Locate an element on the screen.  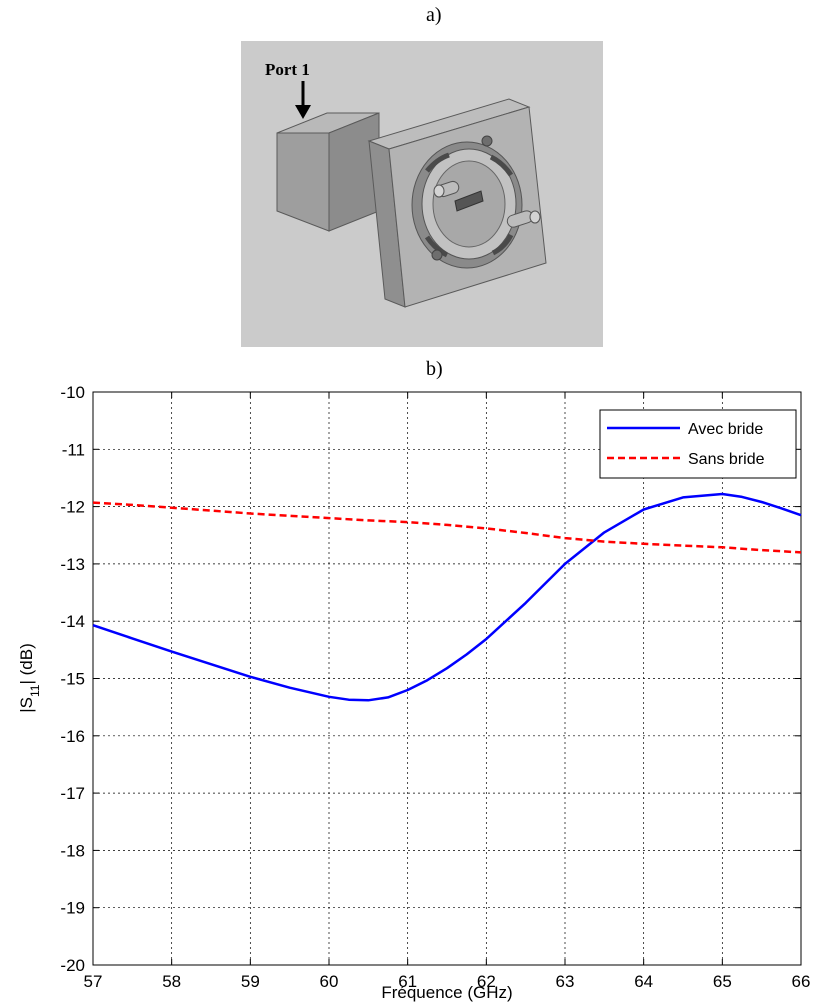
y-tick-label: -12 is located at coordinates (72, 507).